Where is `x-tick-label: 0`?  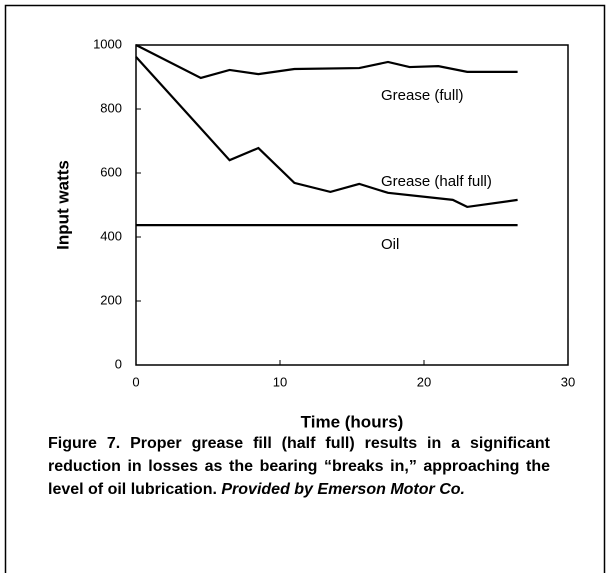
x-tick-label: 0 is located at coordinates (135, 381).